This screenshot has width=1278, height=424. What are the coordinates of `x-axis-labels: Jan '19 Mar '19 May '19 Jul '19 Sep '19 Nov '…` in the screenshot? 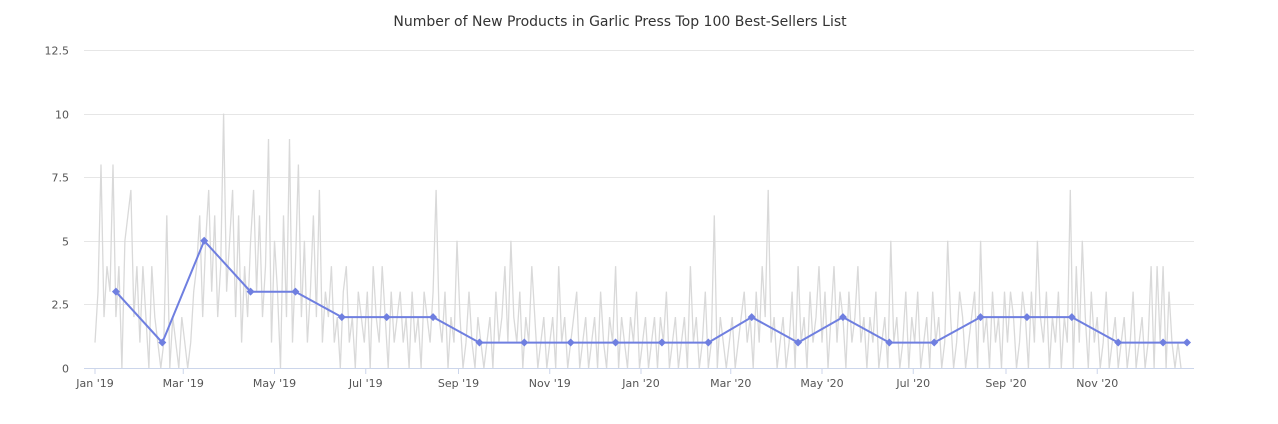 It's located at (596, 383).